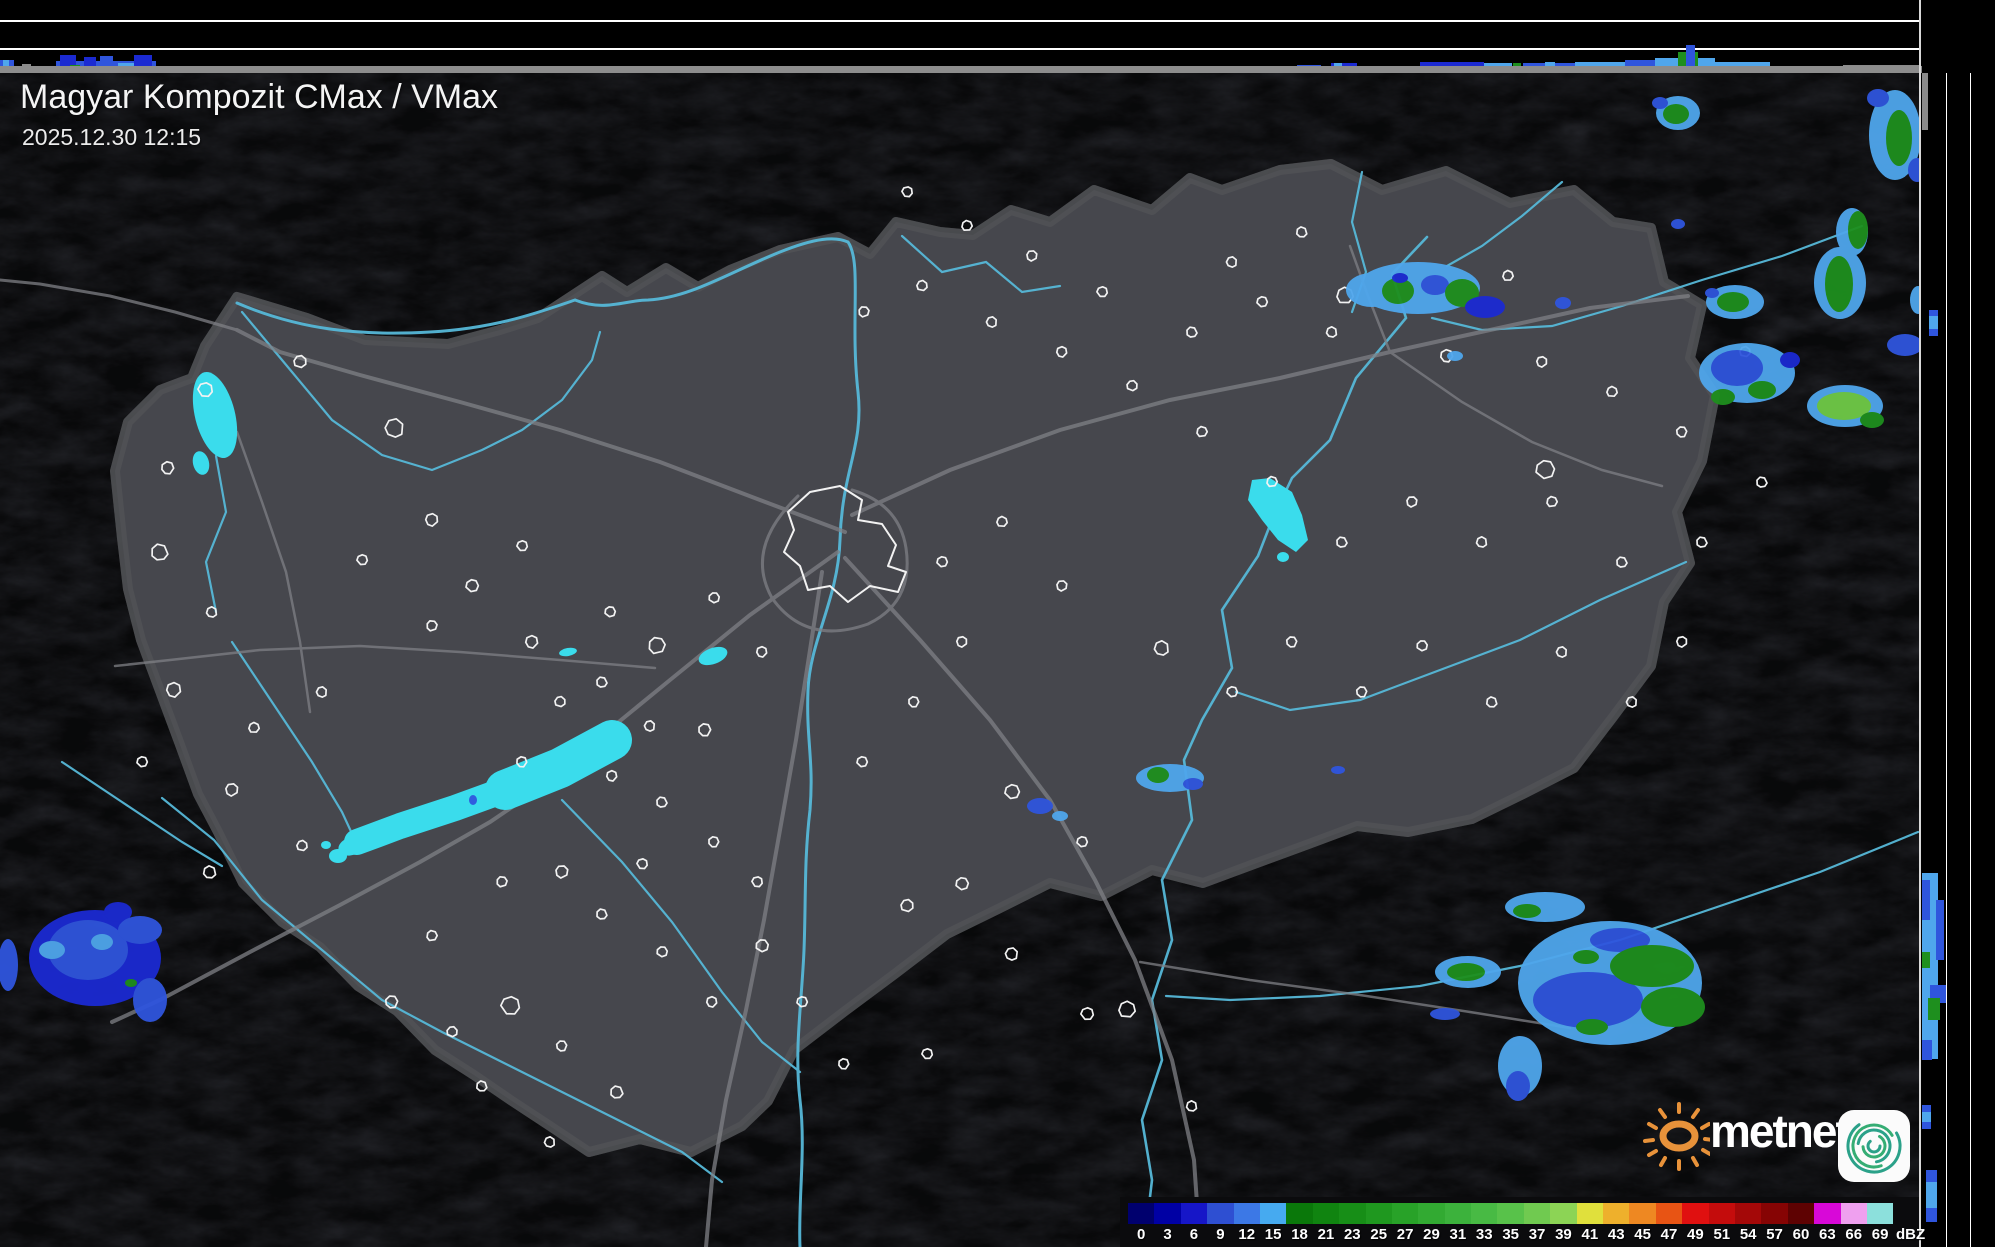 Image resolution: width=1995 pixels, height=1247 pixels. What do you see at coordinates (1616, 1234) in the screenshot?
I see `colorbar-tick-label: 43` at bounding box center [1616, 1234].